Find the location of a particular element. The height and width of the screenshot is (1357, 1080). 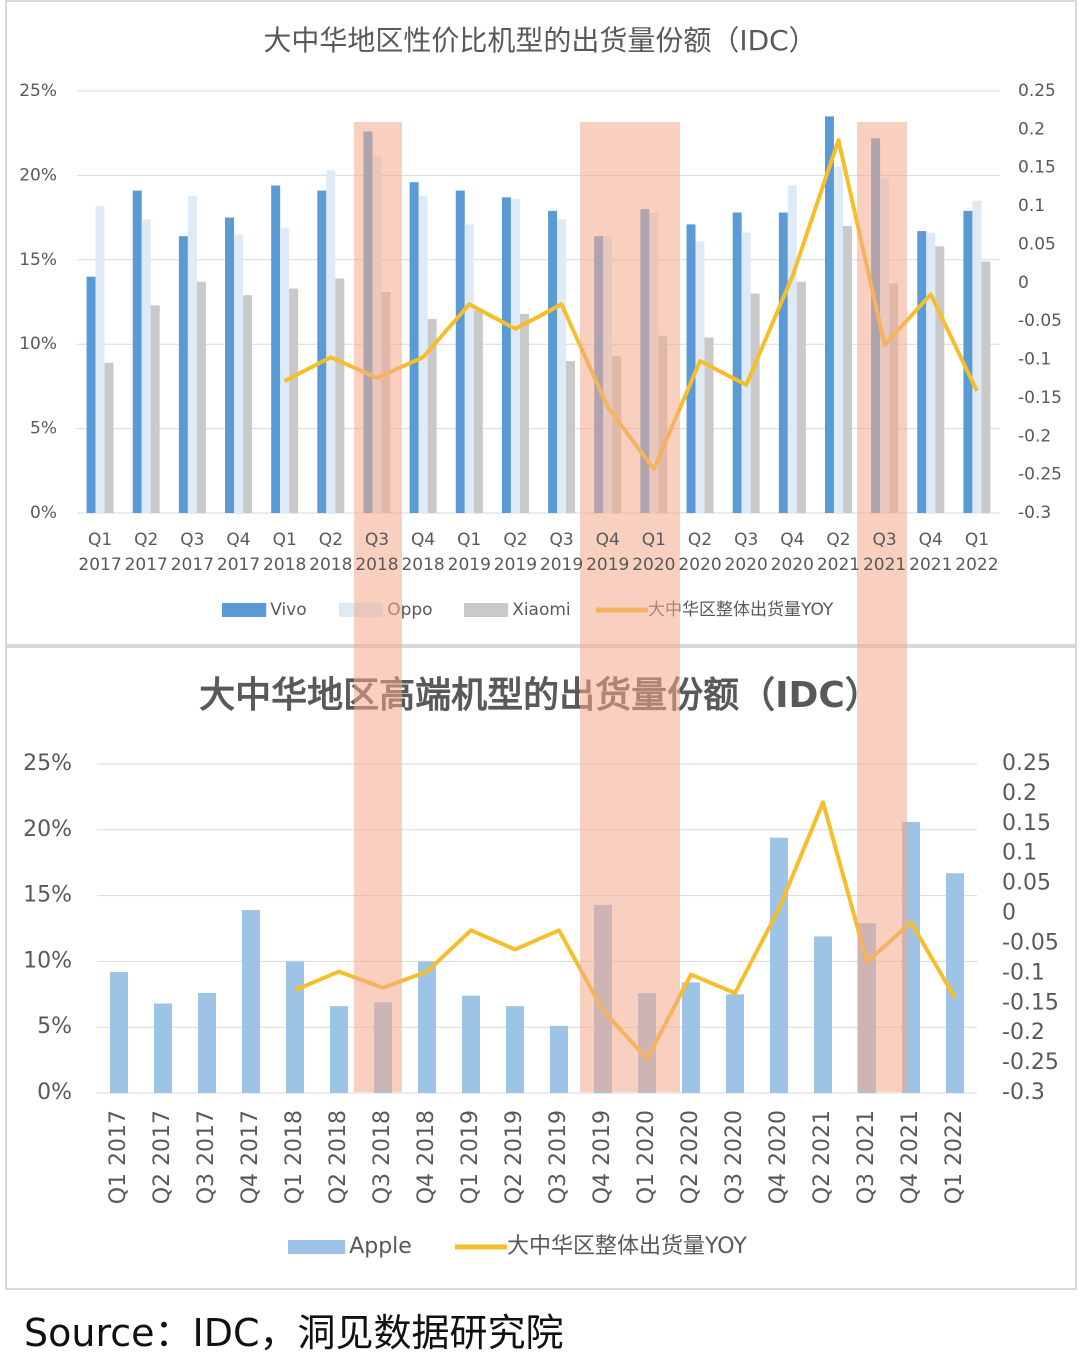

y-tick-label: 20% is located at coordinates (47, 829).